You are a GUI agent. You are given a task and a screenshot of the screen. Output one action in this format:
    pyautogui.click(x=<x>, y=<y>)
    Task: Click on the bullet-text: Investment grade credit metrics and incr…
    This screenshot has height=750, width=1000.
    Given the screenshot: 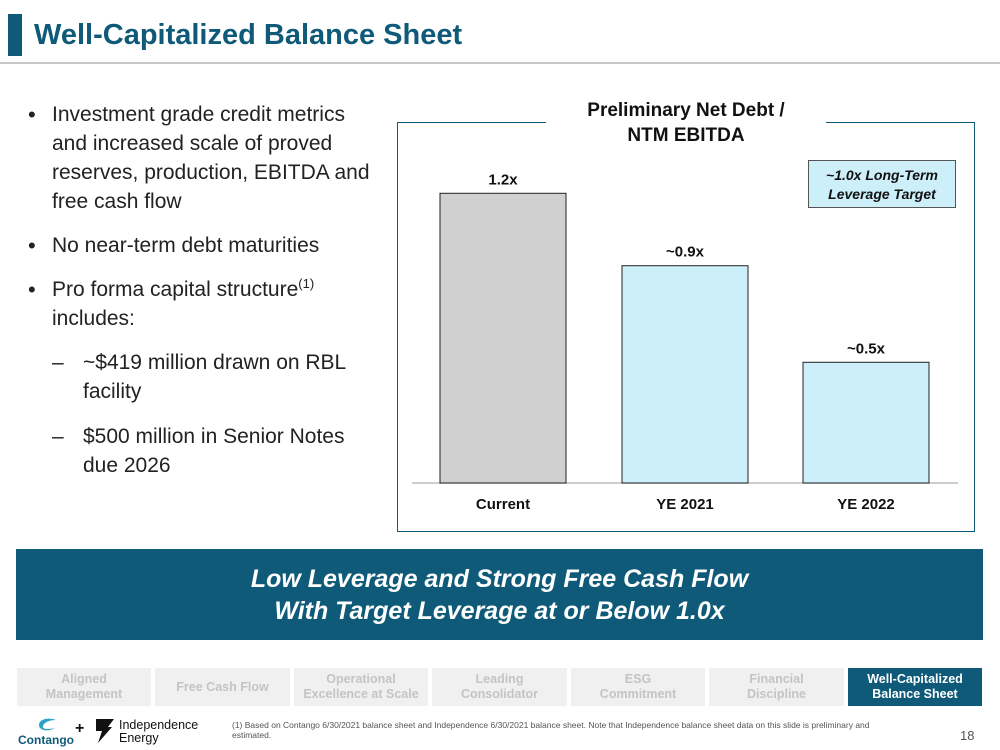 What is the action you would take?
    pyautogui.click(x=211, y=158)
    